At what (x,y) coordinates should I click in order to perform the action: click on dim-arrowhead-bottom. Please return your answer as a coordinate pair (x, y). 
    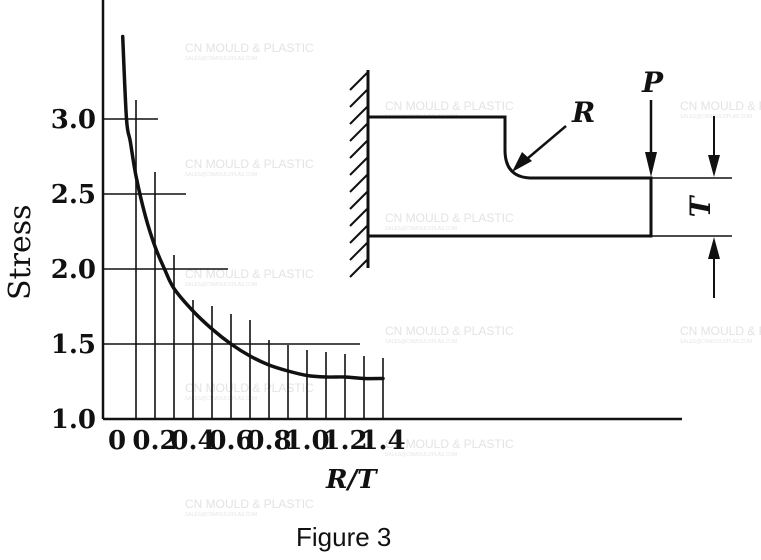
    Looking at the image, I should click on (714, 248).